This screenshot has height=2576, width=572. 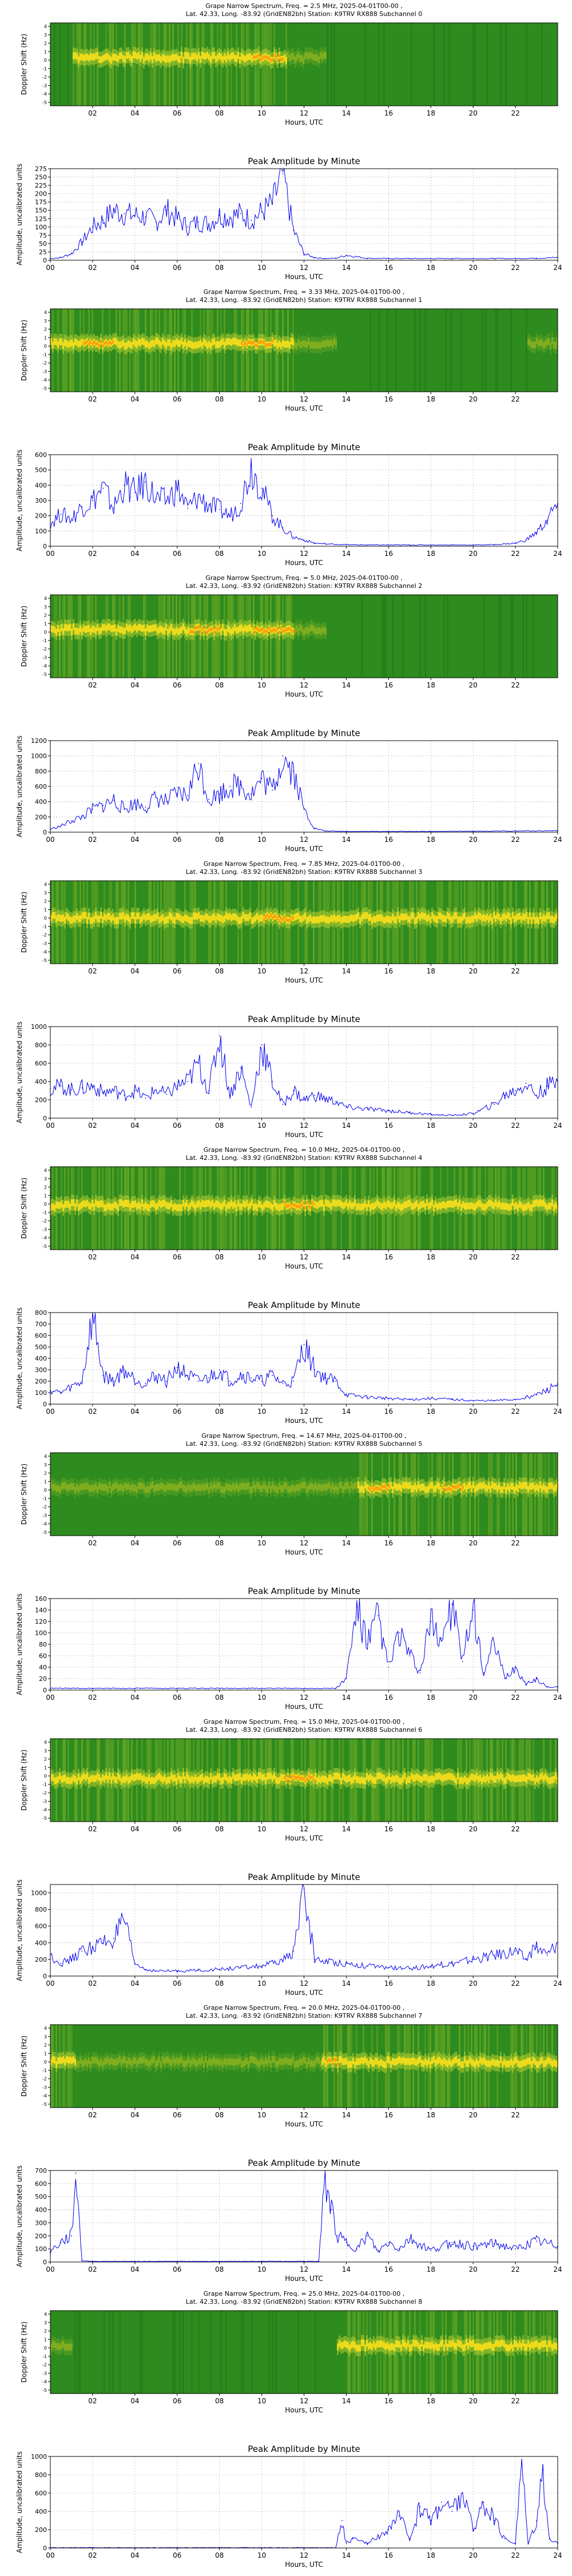 I want to click on spectrum-xtick-label: 06, so click(x=177, y=399).